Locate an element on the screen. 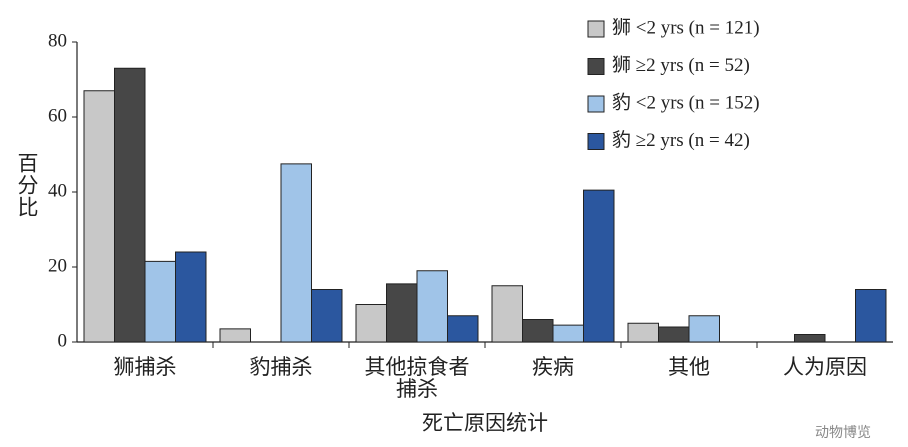 This screenshot has width=908, height=447. legend-label: 狮 ≥2 yrs (n = 52) is located at coordinates (681, 65).